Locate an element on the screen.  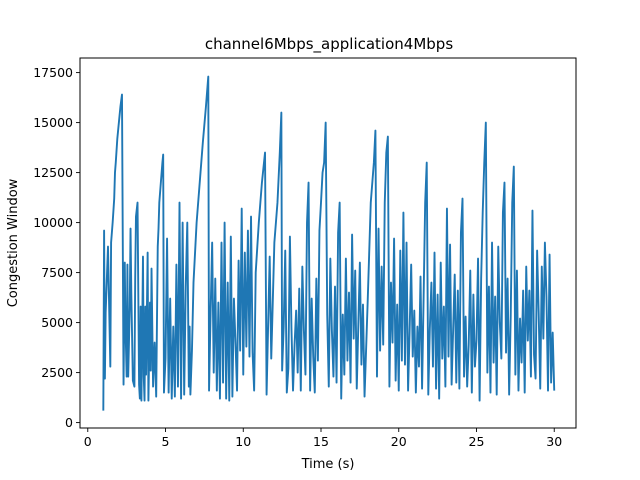
y-tick-label: 12500 is located at coordinates (53, 172).